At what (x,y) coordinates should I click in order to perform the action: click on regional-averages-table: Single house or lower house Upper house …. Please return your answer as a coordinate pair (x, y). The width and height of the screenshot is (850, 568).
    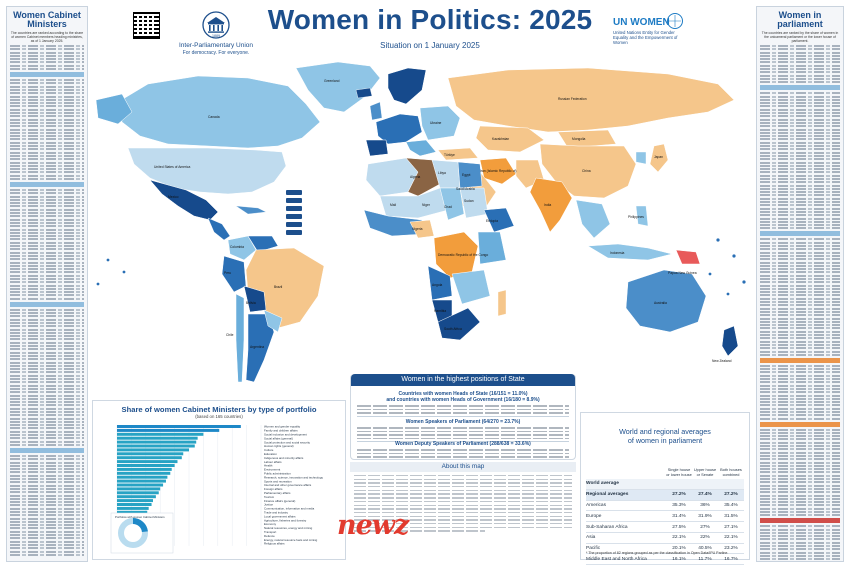
    Looking at the image, I should click on (665, 516).